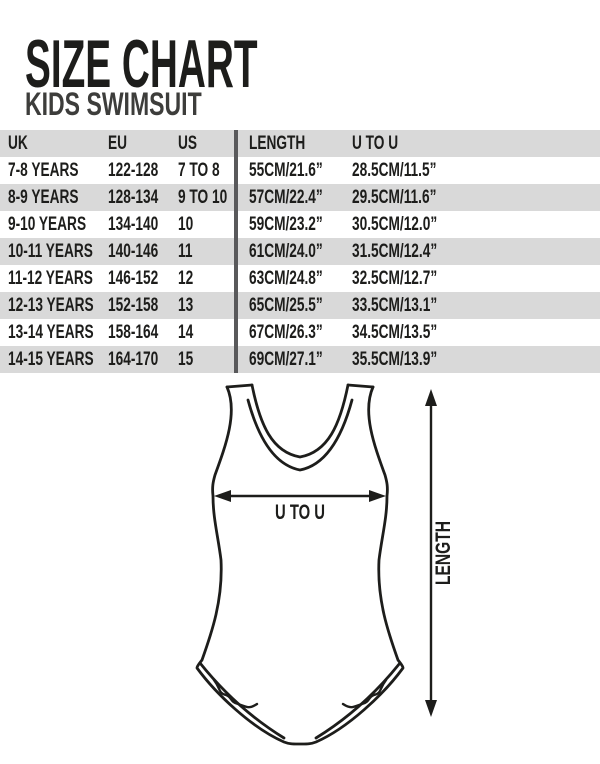 This screenshot has height=764, width=600. Describe the element at coordinates (188, 143) in the screenshot. I see `column-header-us: US` at that location.